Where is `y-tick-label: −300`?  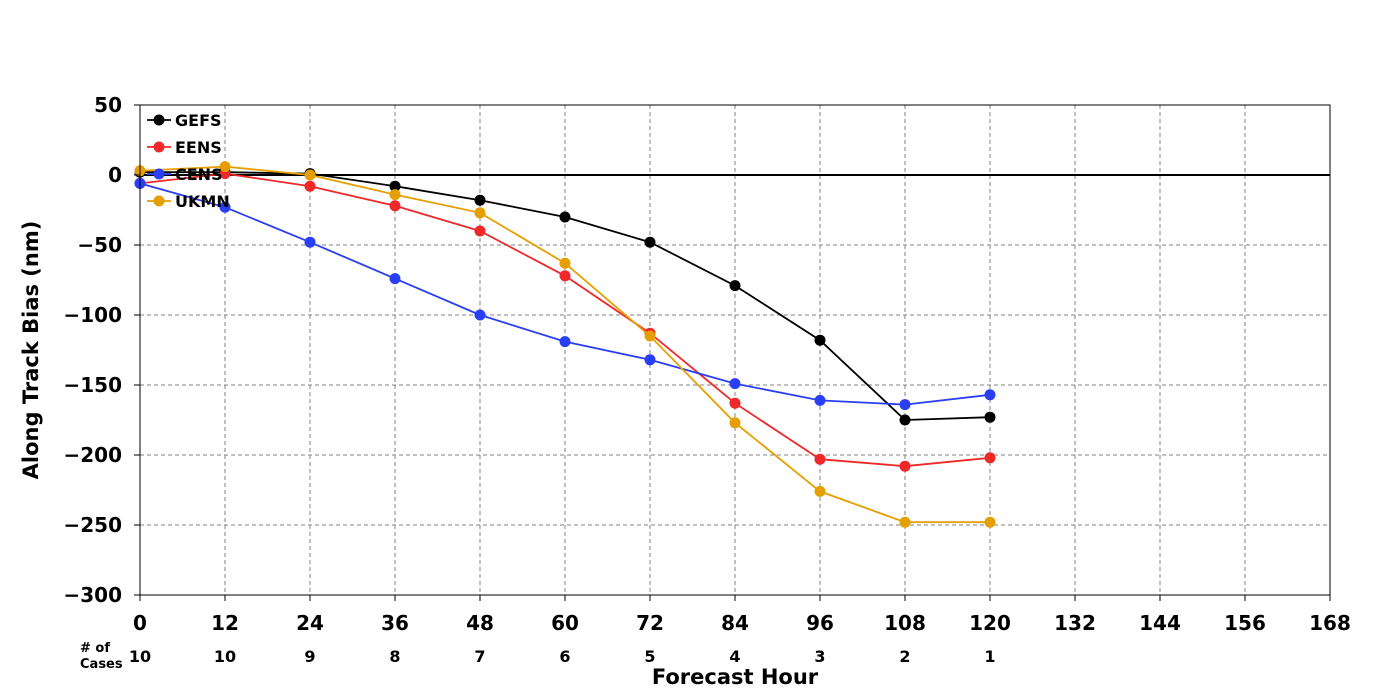
y-tick-label: −300 is located at coordinates (92, 595).